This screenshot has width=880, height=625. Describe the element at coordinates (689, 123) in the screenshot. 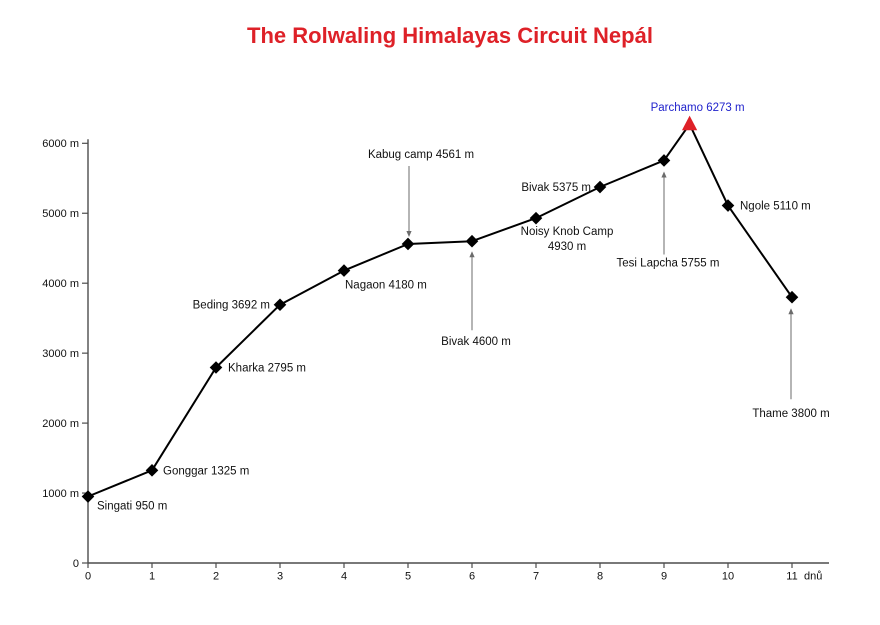

I see `peak-marker-parchamo` at that location.